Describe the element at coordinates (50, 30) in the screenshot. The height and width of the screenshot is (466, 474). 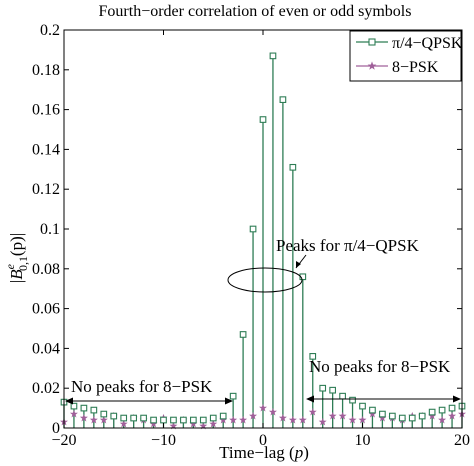
I see `y-tick-label: 0.2` at that location.